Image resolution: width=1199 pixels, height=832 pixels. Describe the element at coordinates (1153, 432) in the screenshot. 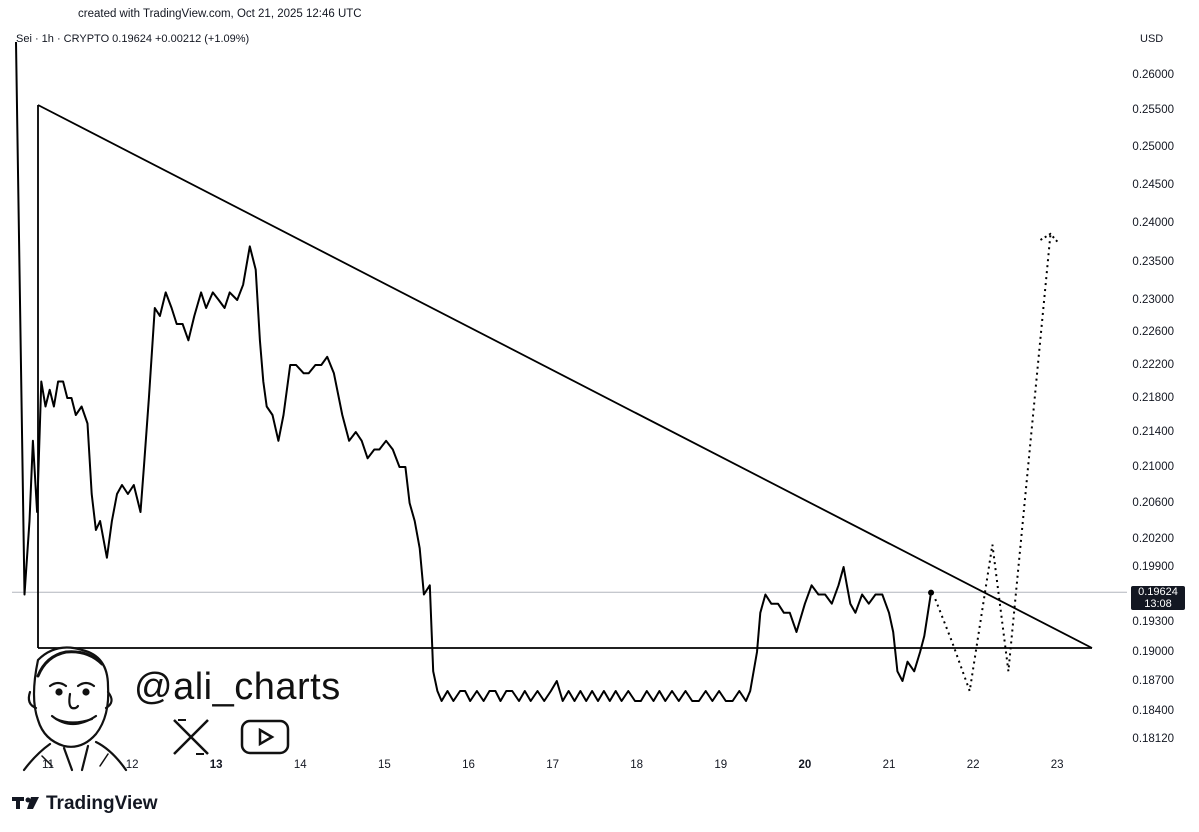

I see `y-tick-label: 0.21400` at that location.